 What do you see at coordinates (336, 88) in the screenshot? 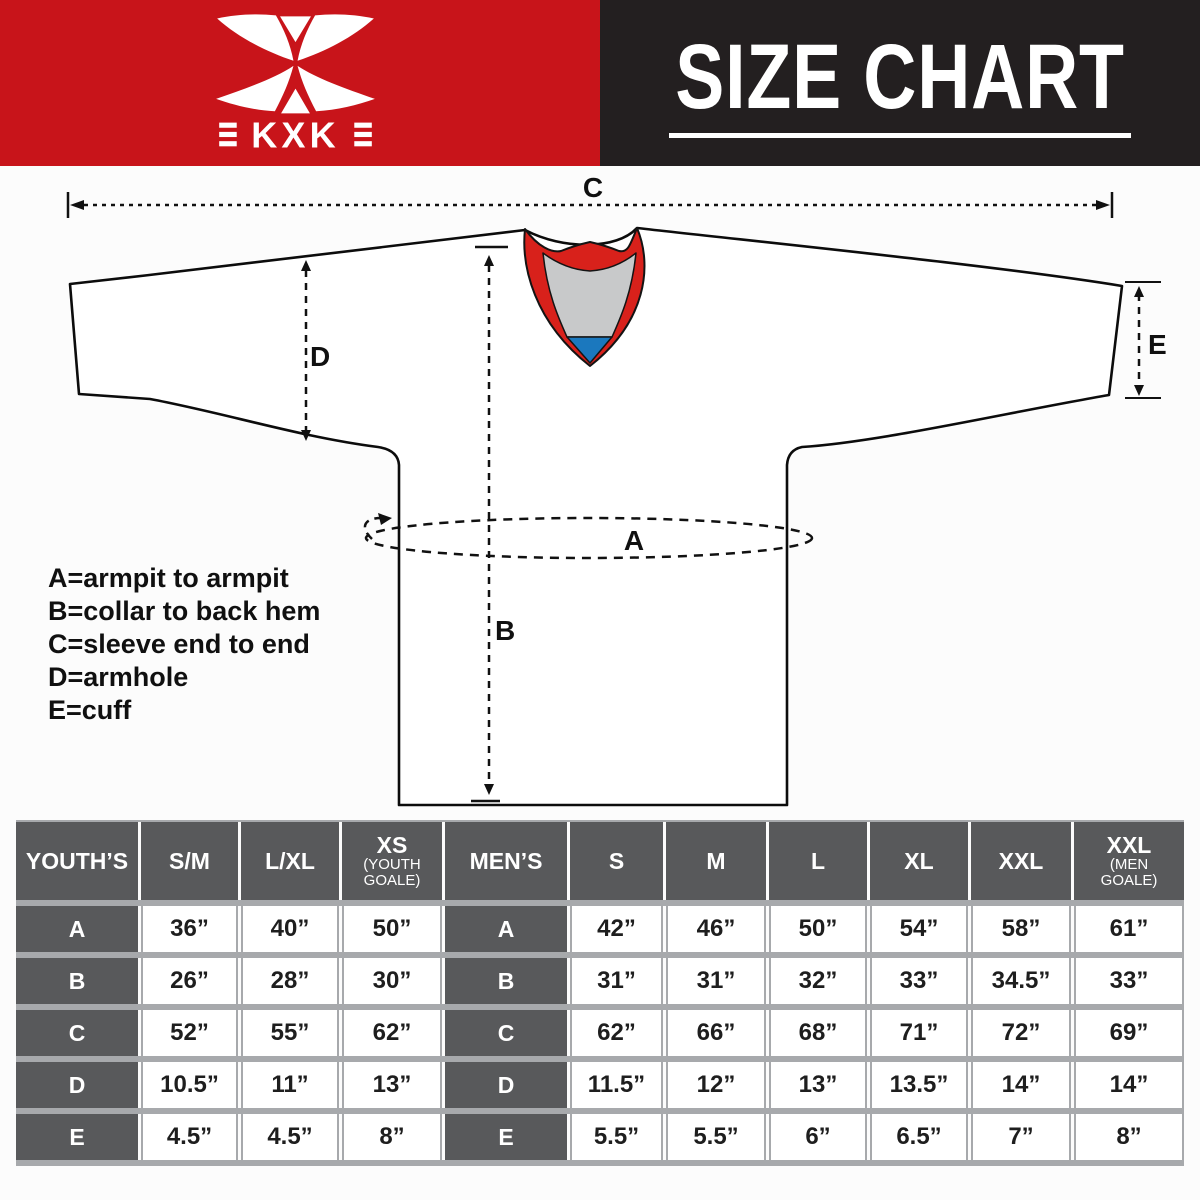
I see `logo-wing-bottom-right` at bounding box center [336, 88].